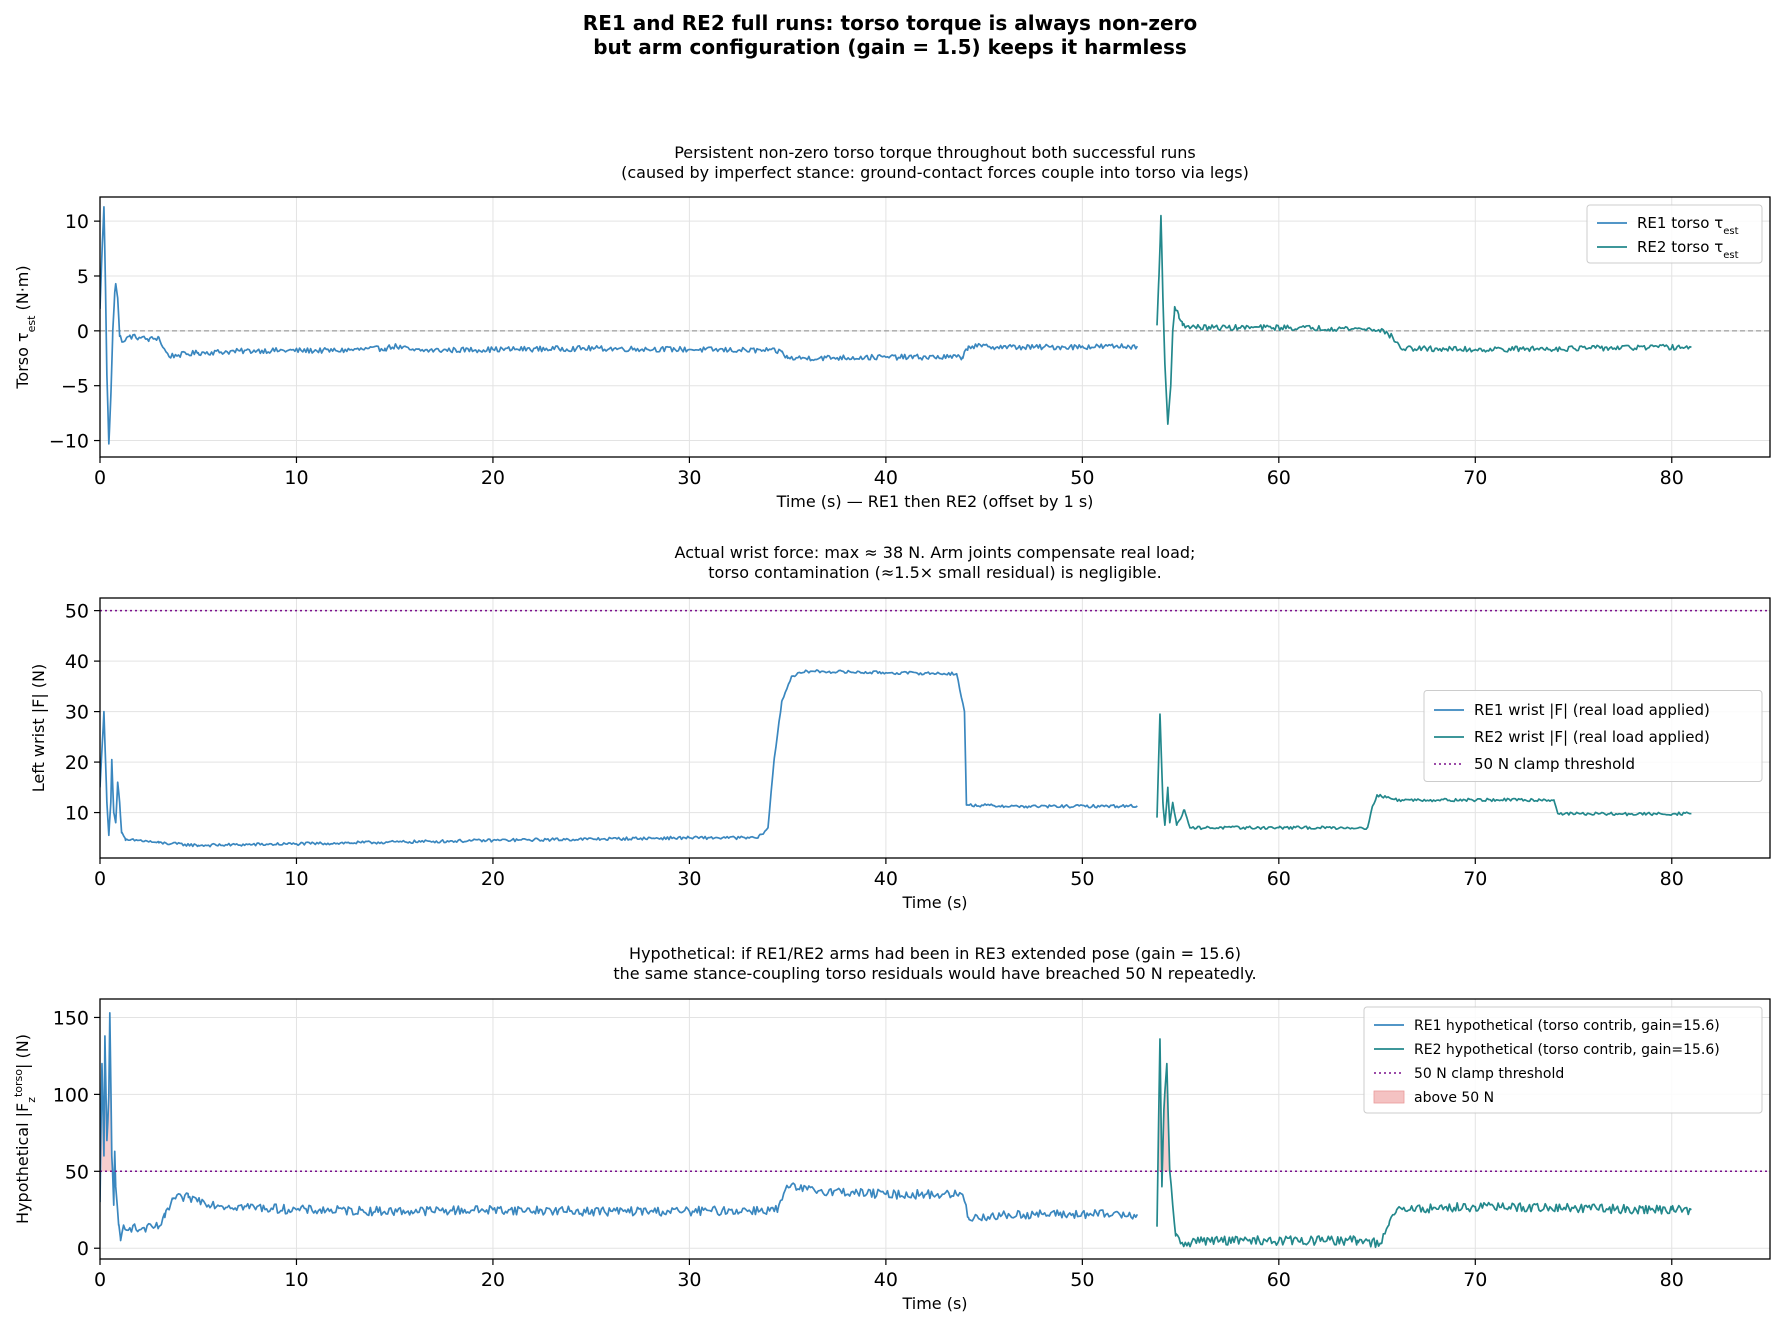 The image size is (1780, 1331). Describe the element at coordinates (71, 1018) in the screenshot. I see `y-tick-label: 150` at that location.